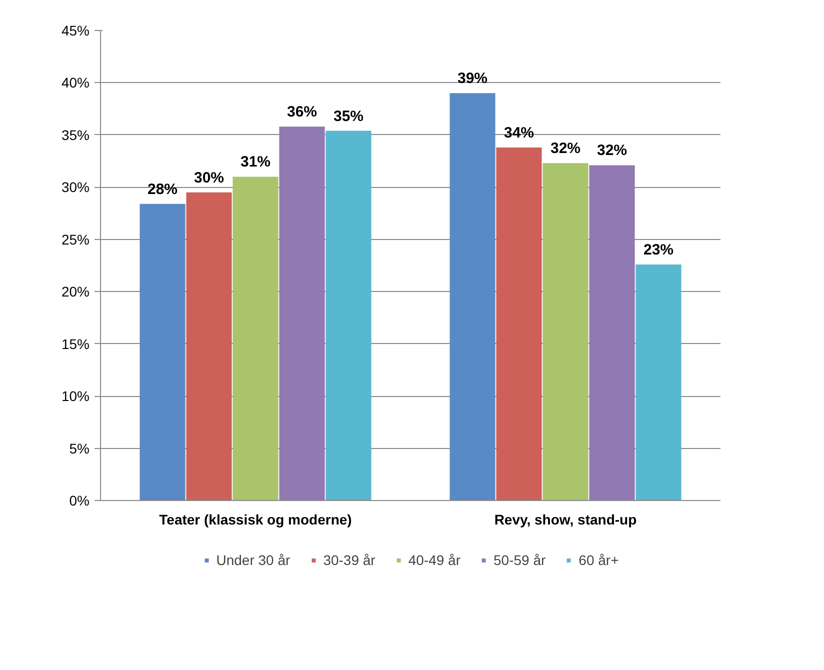 The image size is (824, 670). What do you see at coordinates (75, 239) in the screenshot?
I see `y-tick-label: 25%` at bounding box center [75, 239].